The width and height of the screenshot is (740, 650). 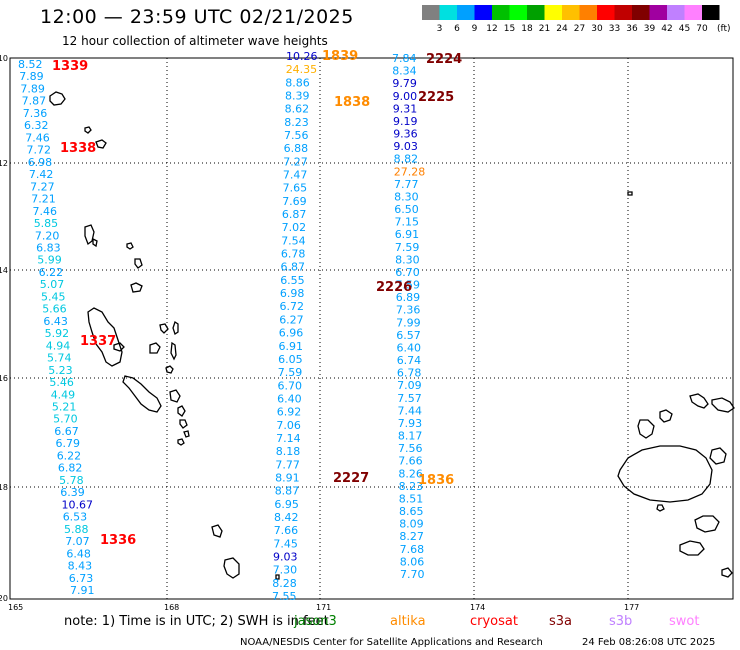 What do you see at coordinates (294, 214) in the screenshot?
I see `swh-value: 6.87` at bounding box center [294, 214].